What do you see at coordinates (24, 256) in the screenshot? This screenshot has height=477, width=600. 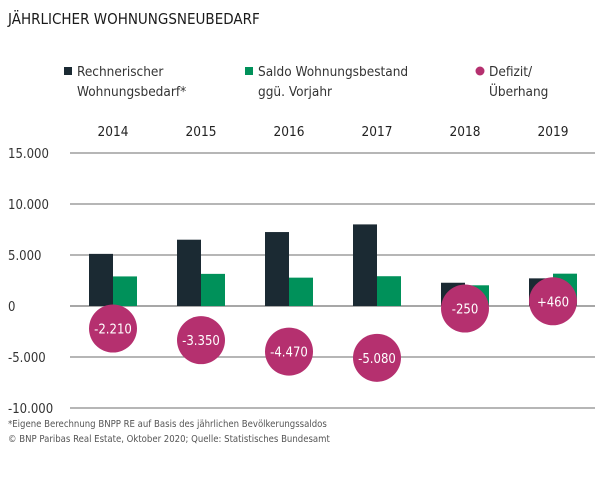 I see `y-tick-label: 5.000` at bounding box center [24, 256].